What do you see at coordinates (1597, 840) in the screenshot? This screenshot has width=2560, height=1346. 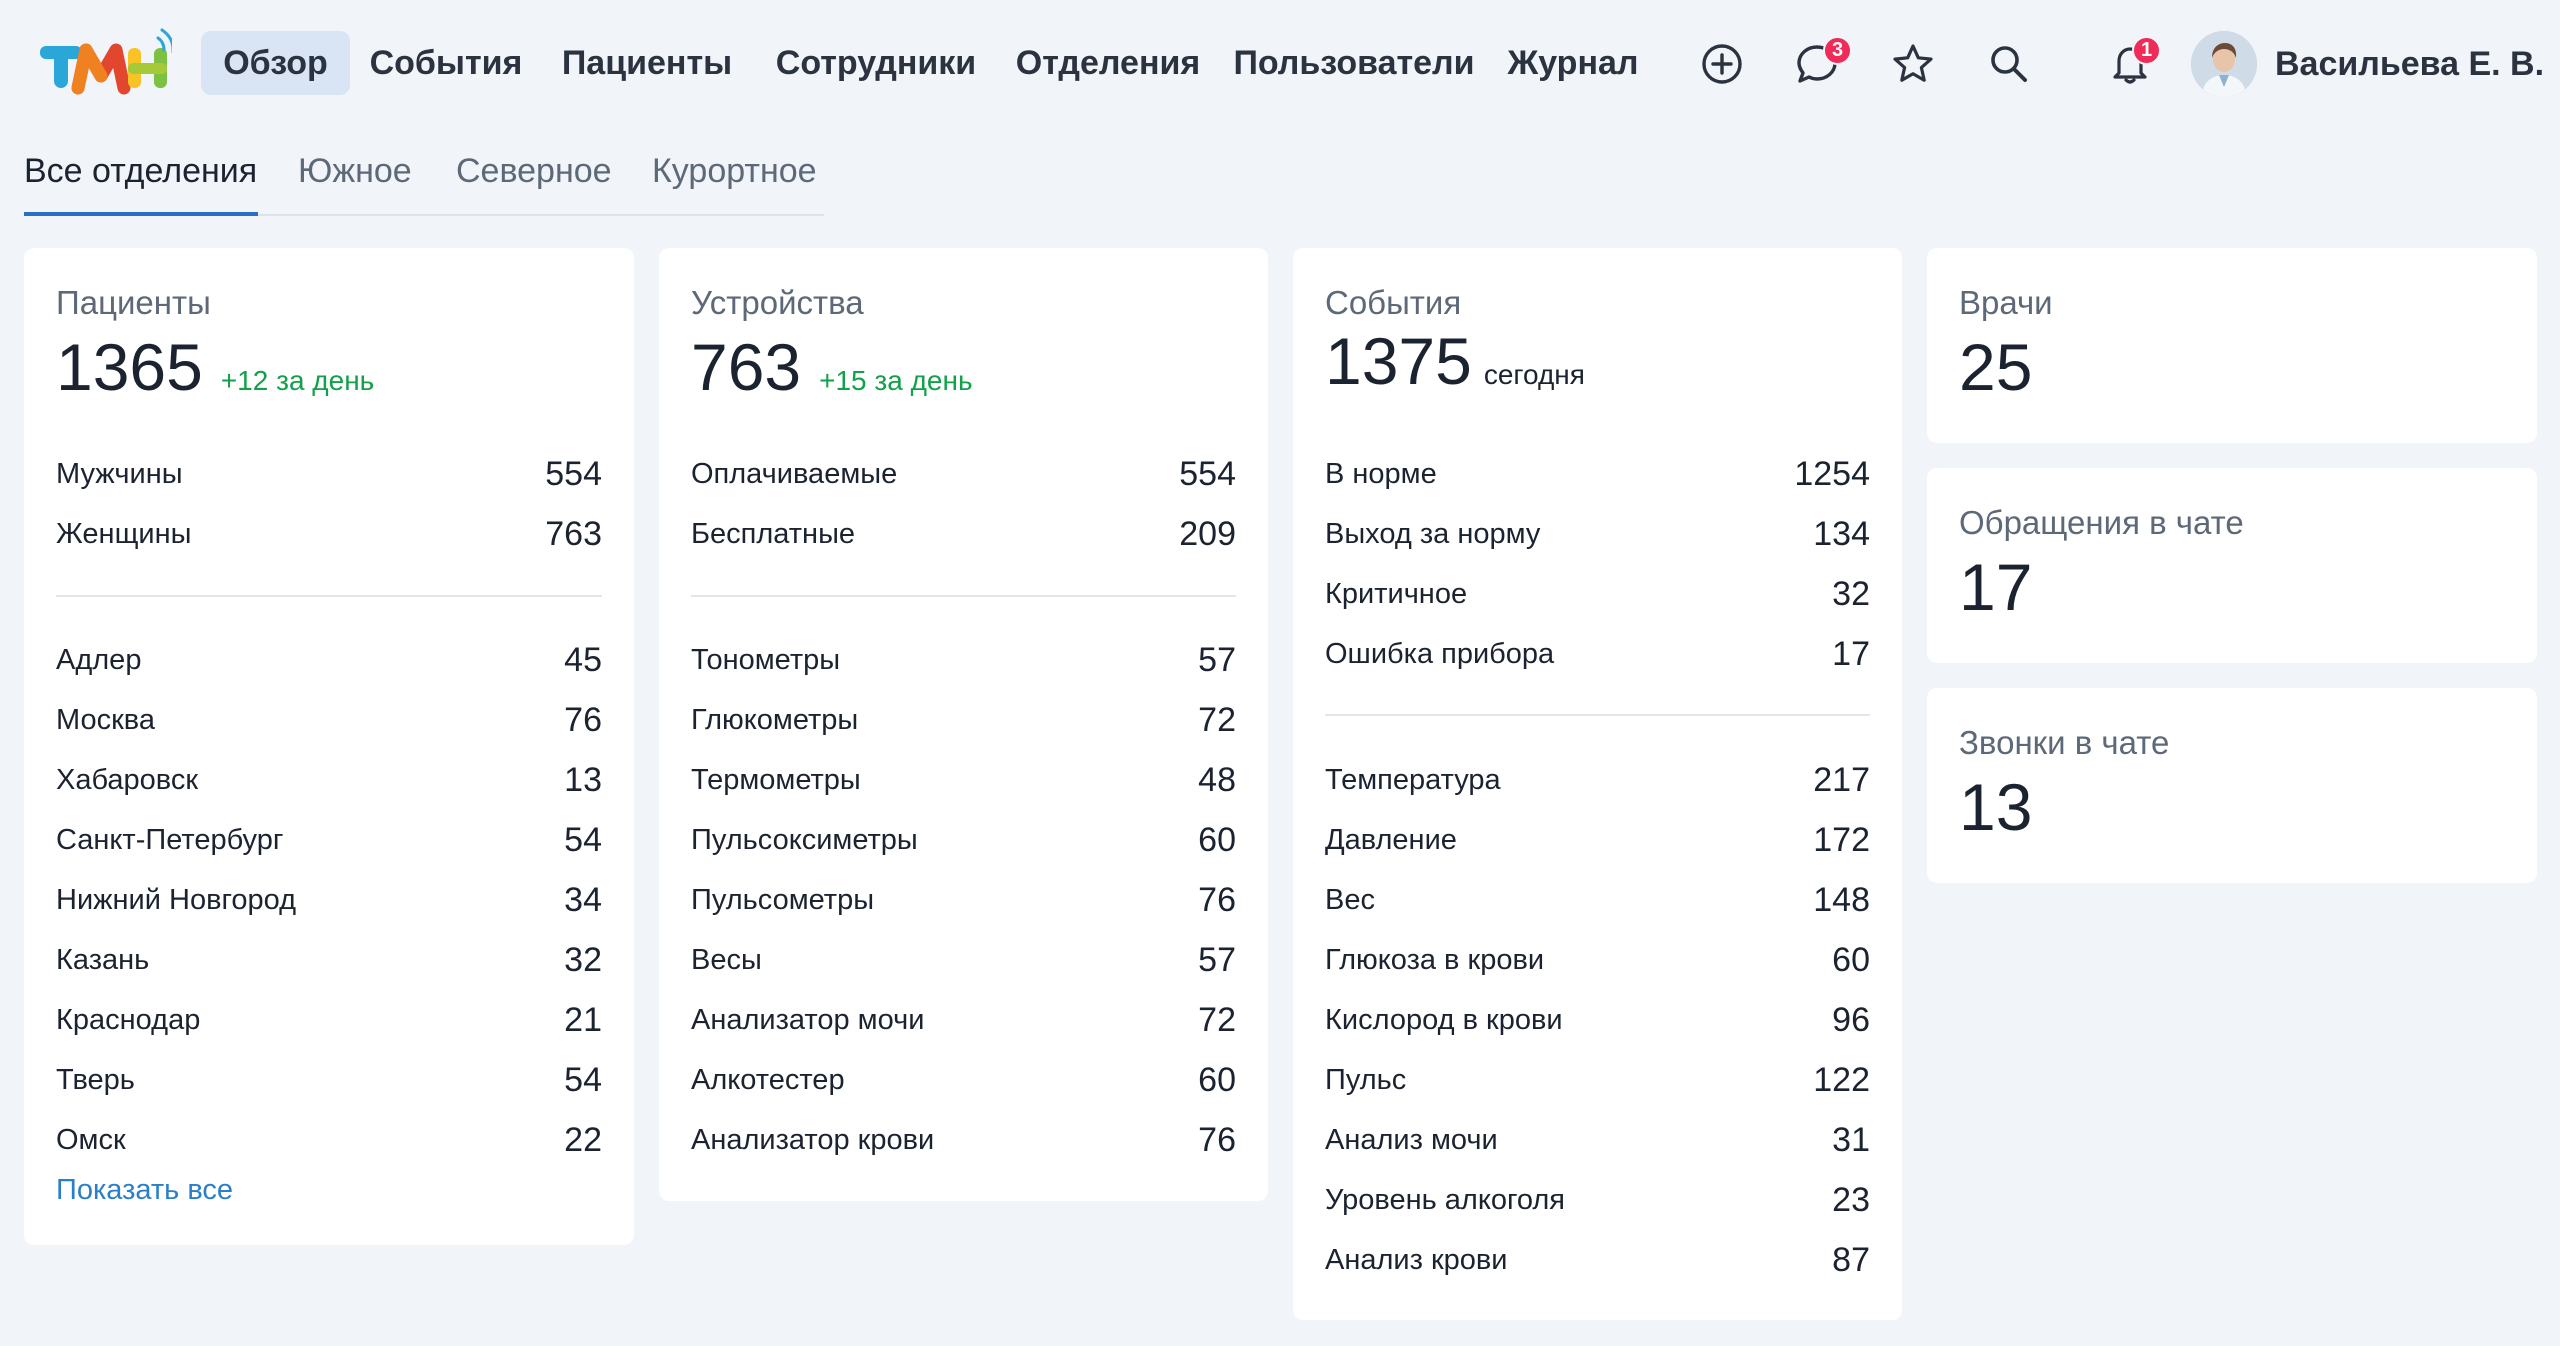 I see `list-item: Давление 172` at bounding box center [1597, 840].